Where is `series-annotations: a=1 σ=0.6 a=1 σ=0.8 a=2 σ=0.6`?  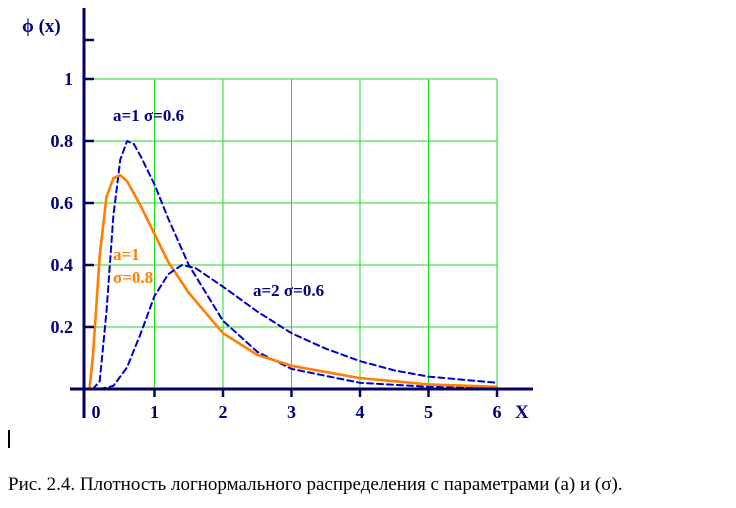
series-annotations: a=1 σ=0.6 a=1 σ=0.8 a=2 σ=0.6 is located at coordinates (218, 203).